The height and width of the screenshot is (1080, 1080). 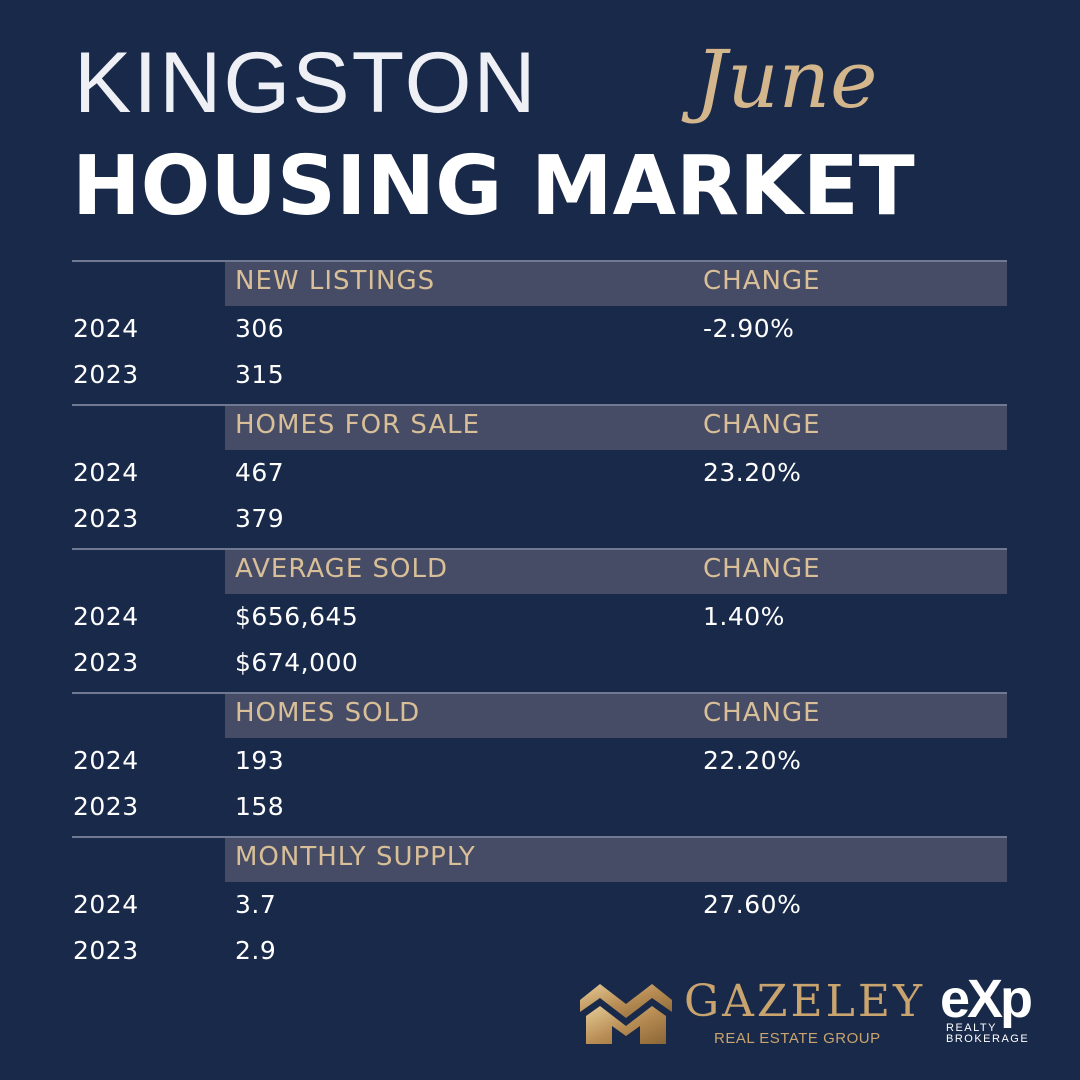 I want to click on table-row: 2023 379, so click(x=539, y=519).